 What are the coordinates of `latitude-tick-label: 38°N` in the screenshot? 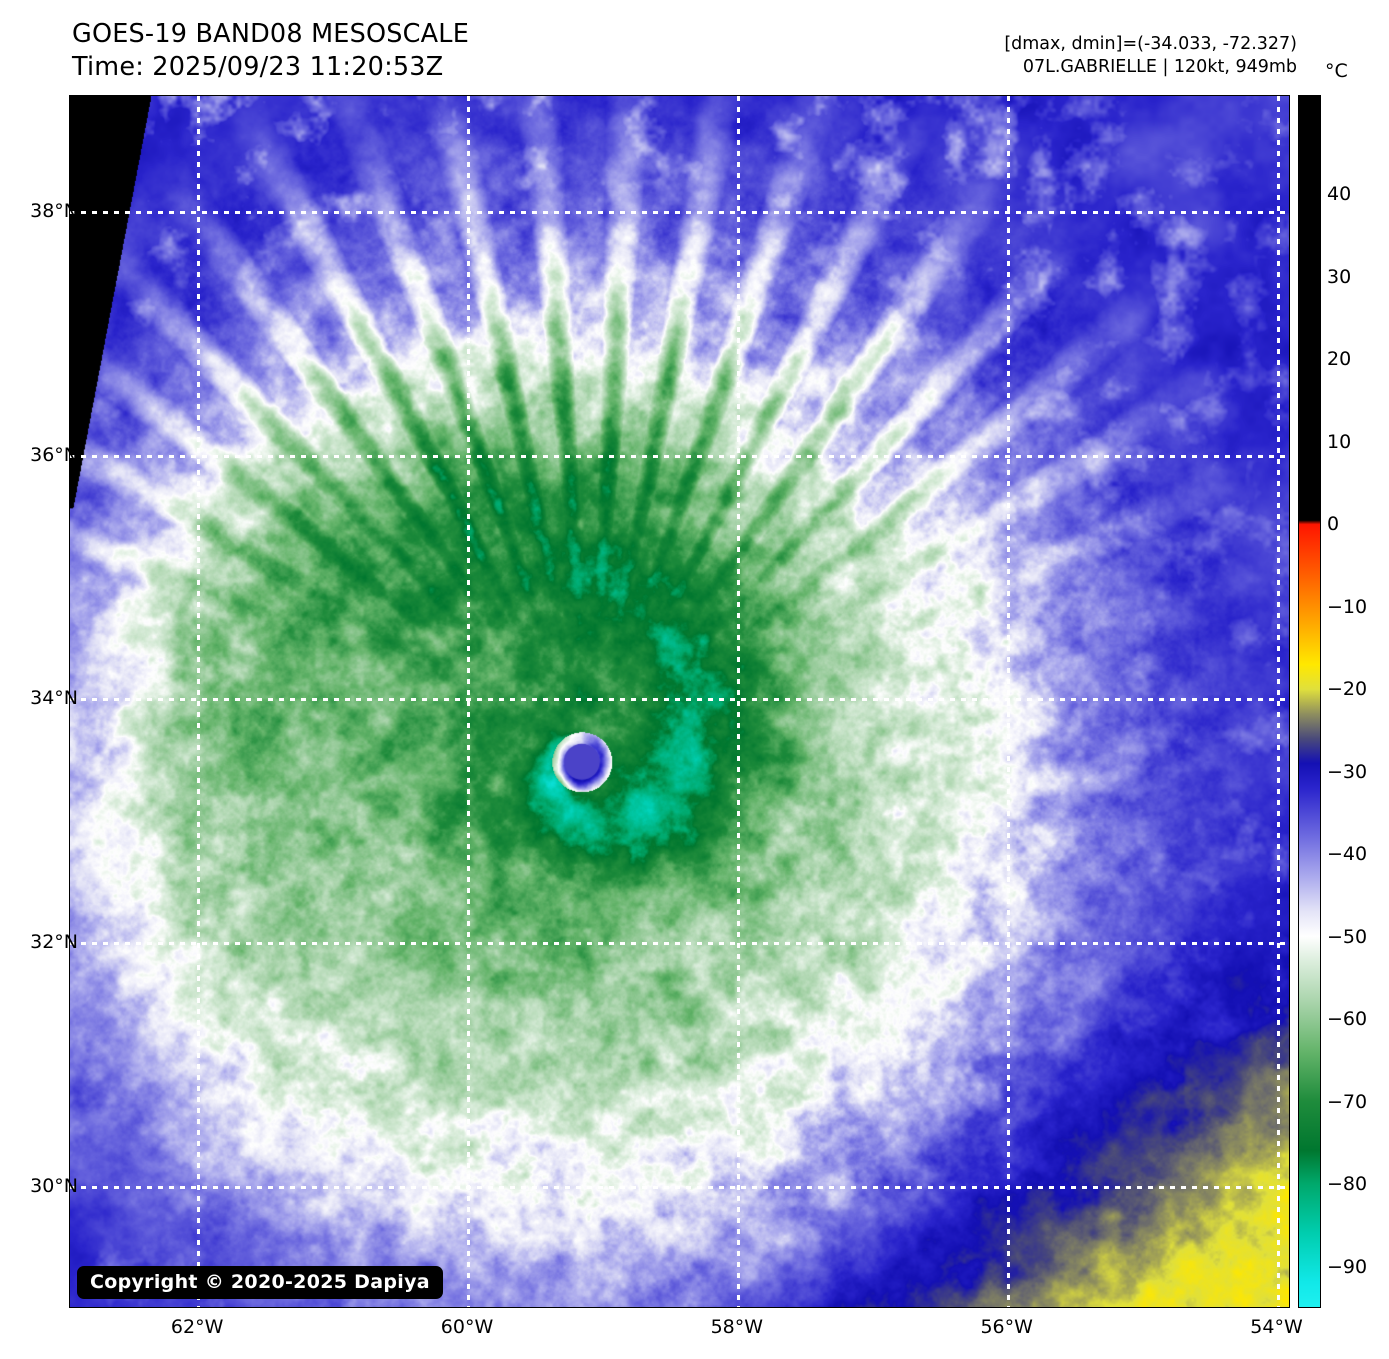 It's located at (54, 210).